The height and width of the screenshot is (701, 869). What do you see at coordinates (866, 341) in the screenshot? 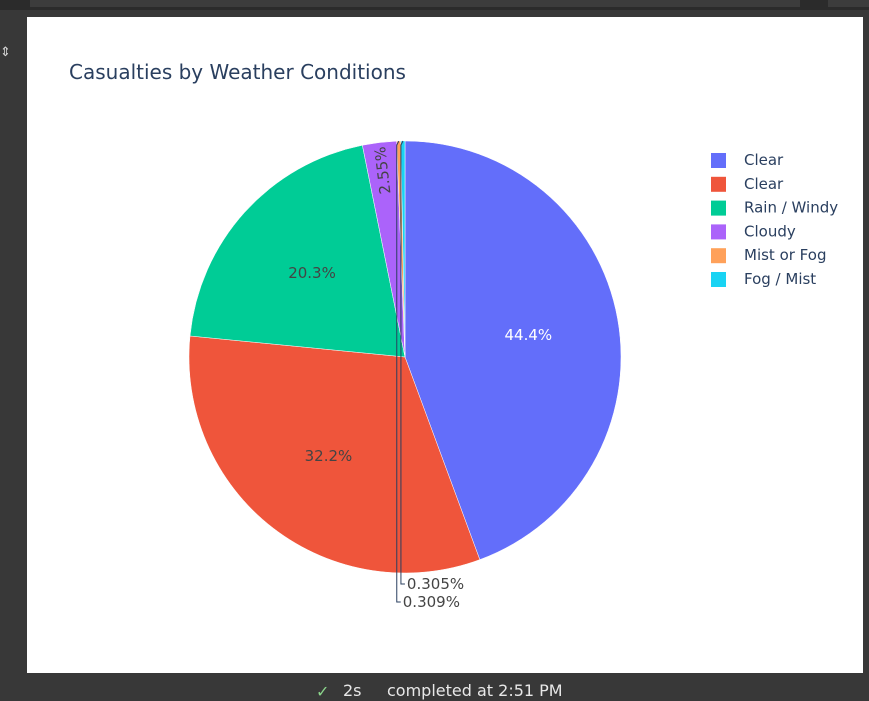
I see `scrollbar-track` at bounding box center [866, 341].